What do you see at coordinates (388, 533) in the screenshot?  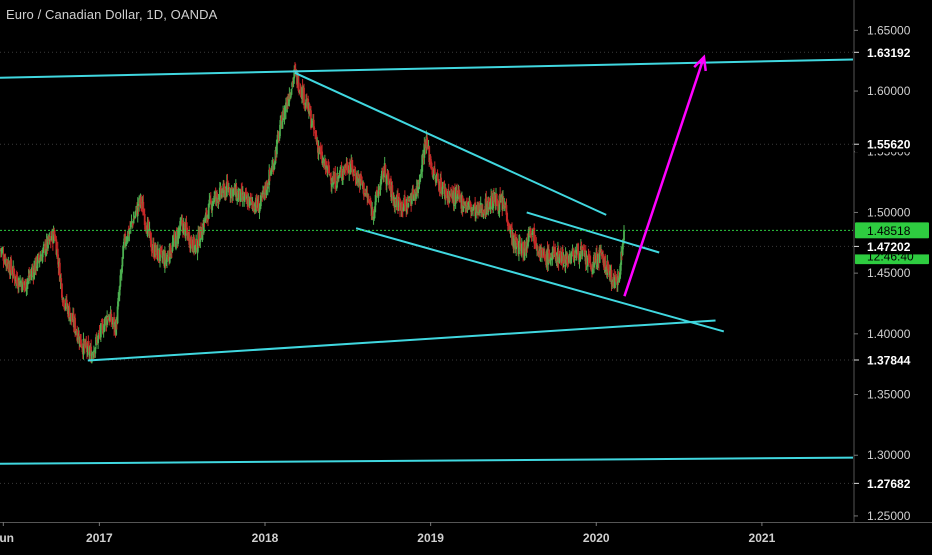 I see `time-axis: Jun 2017 2018 2019 2020 2021` at bounding box center [388, 533].